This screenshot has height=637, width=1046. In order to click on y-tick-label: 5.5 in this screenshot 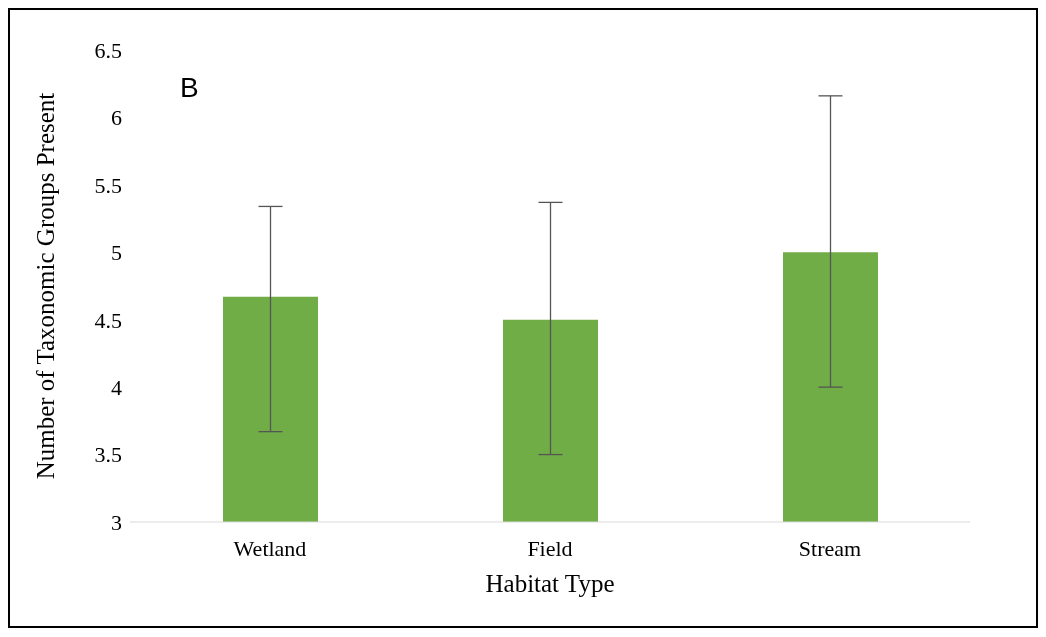, I will do `click(108, 185)`.